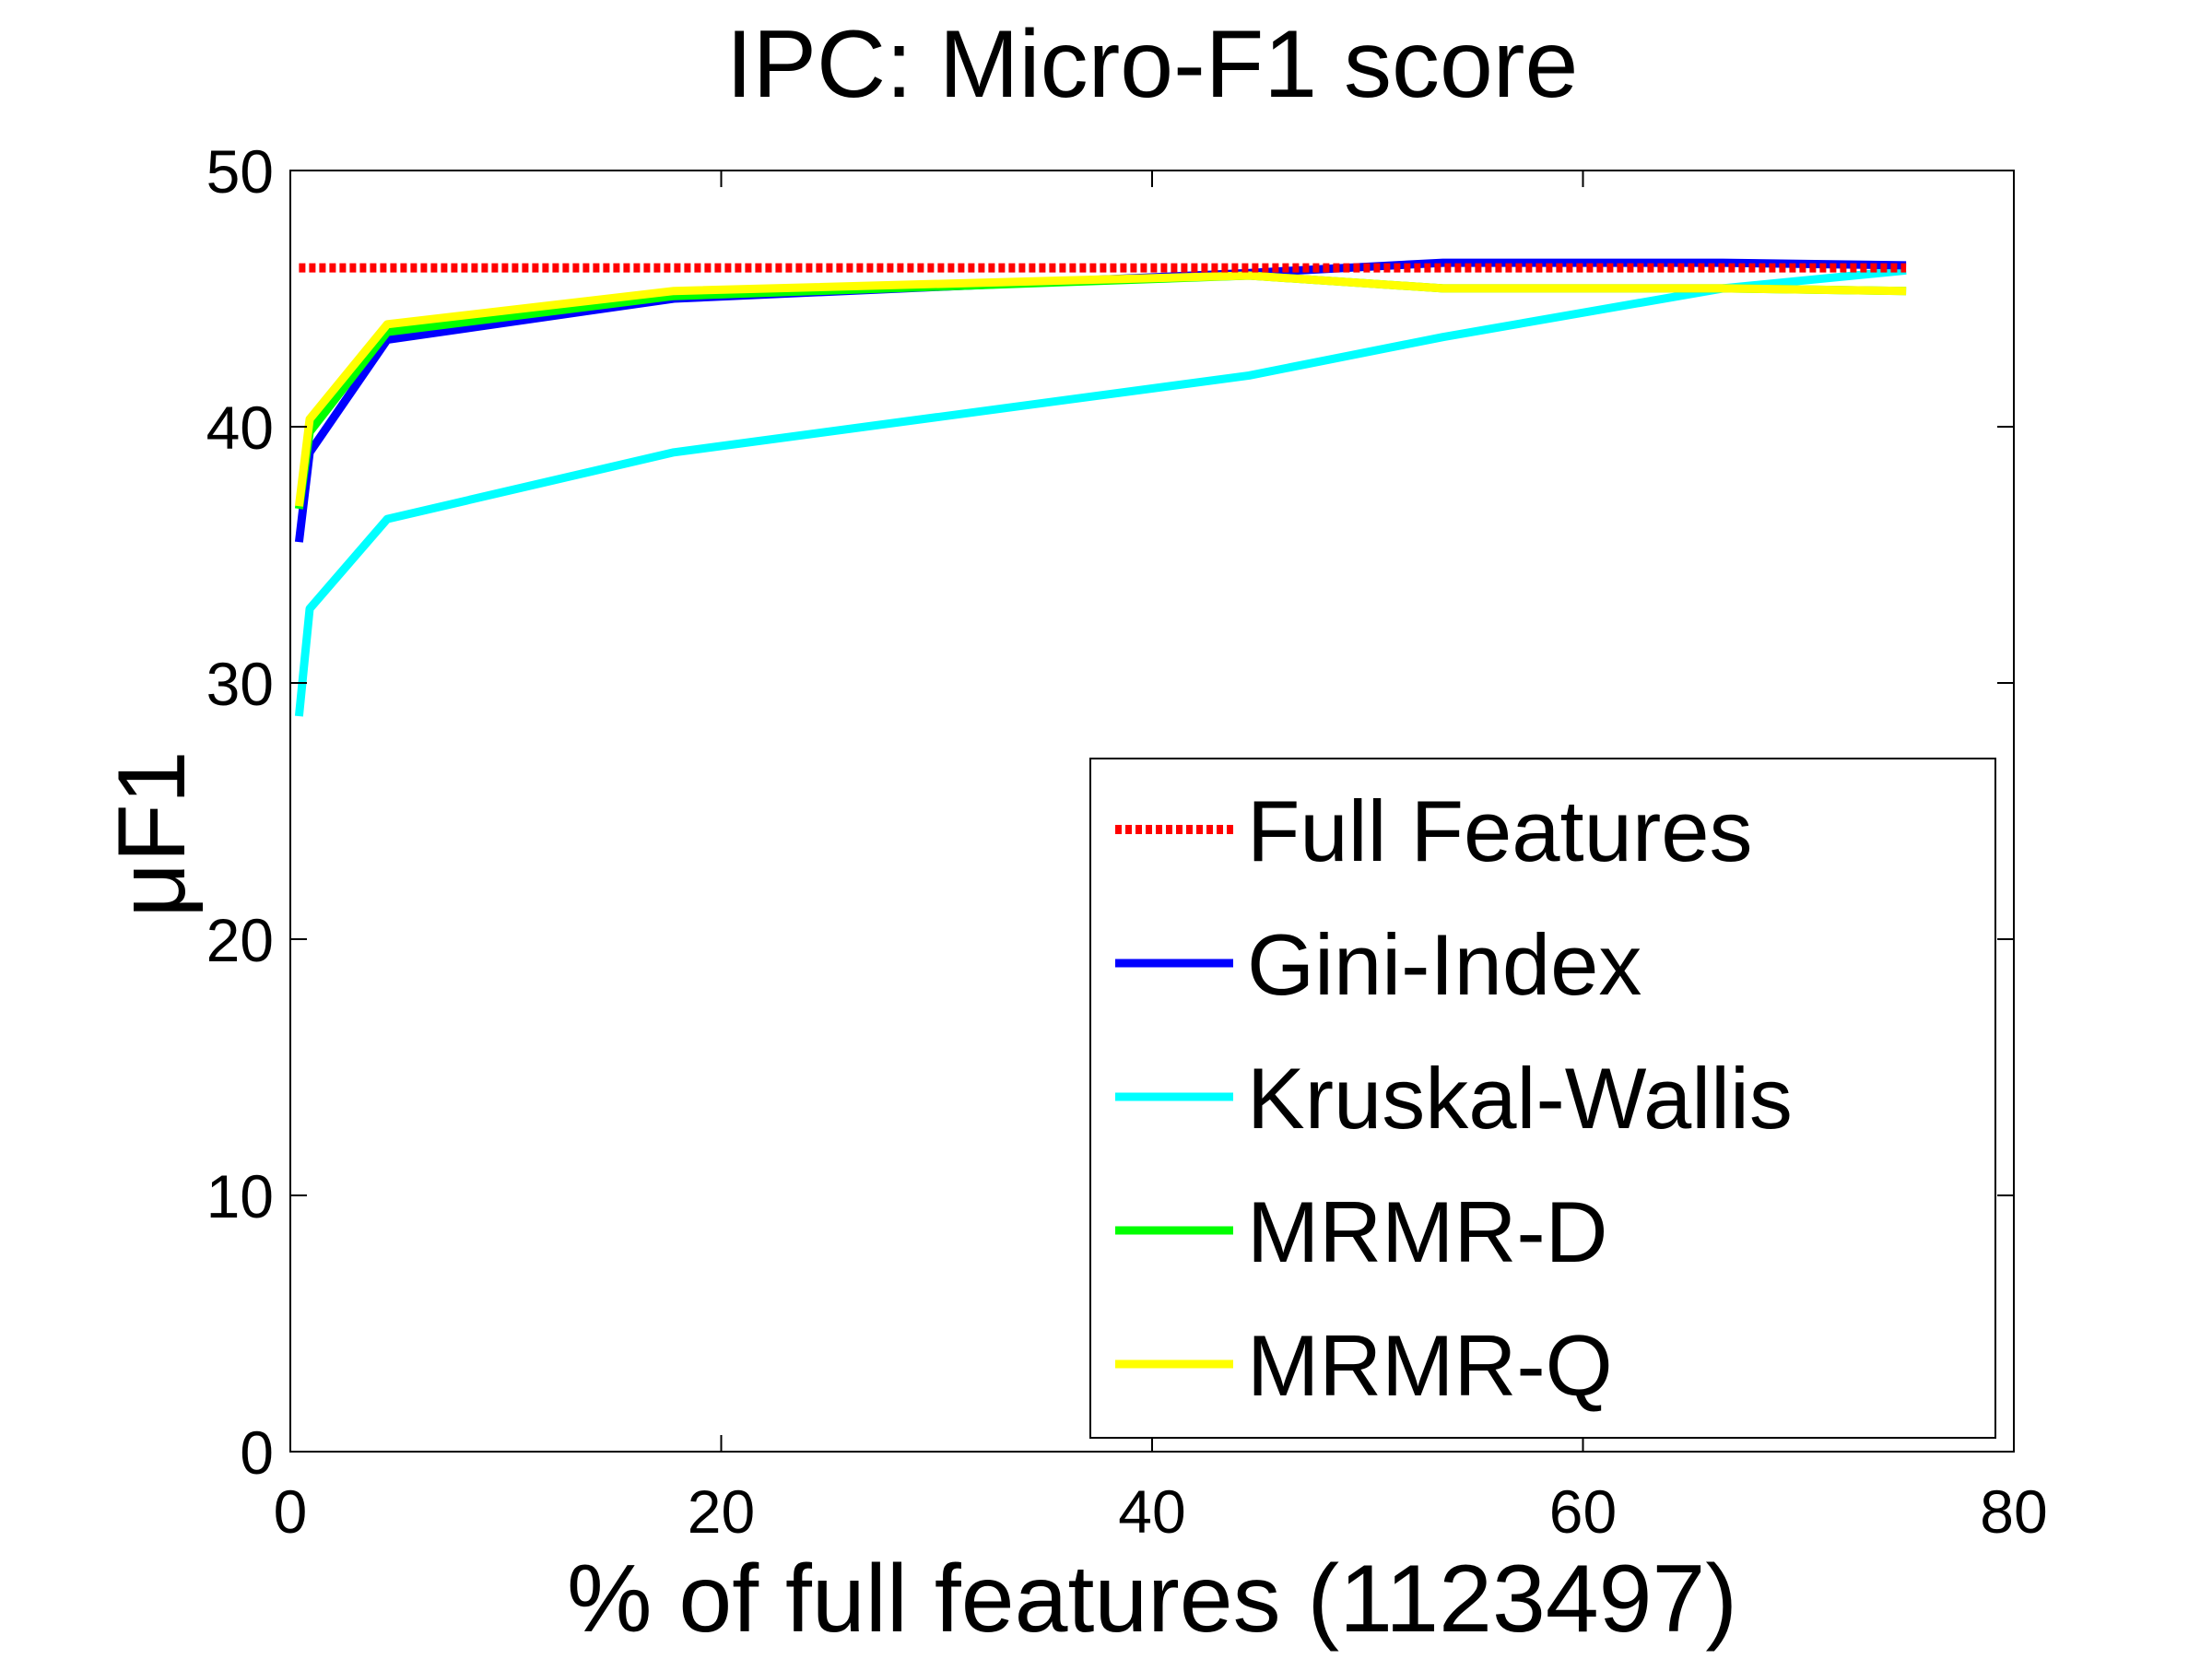 The width and height of the screenshot is (2212, 1659). What do you see at coordinates (1583, 1511) in the screenshot?
I see `x-tick-label: 60` at bounding box center [1583, 1511].